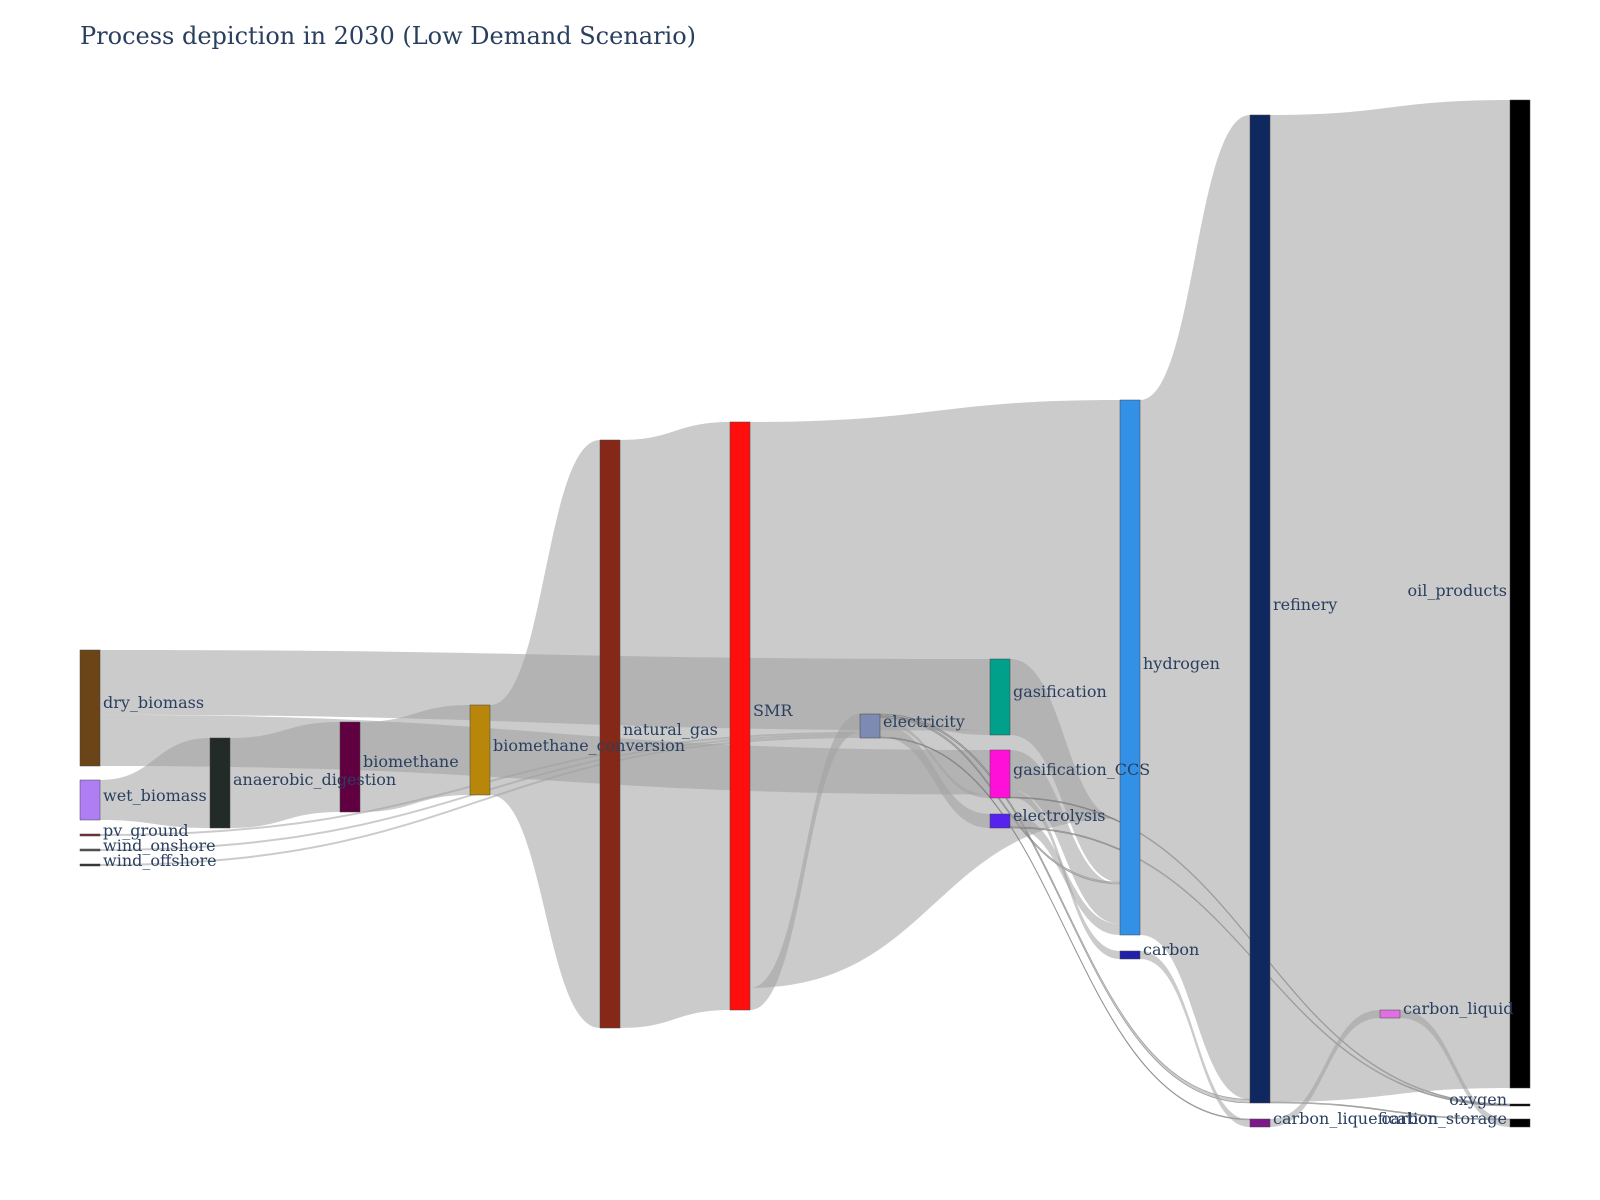 This screenshot has width=1600, height=1200. What do you see at coordinates (1355, 1118) in the screenshot?
I see `node-label-carbon_liquefication: carbon_liquefication` at bounding box center [1355, 1118].